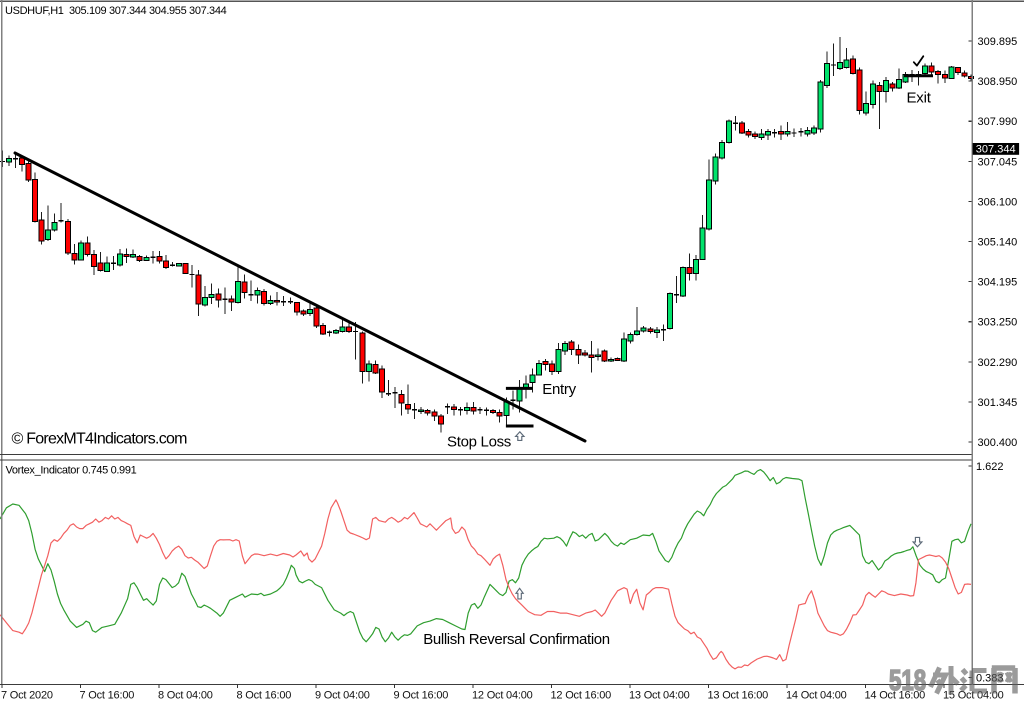 The height and width of the screenshot is (705, 1024). What do you see at coordinates (100, 439) in the screenshot?
I see `svg-text: © ForexMT4Indicators.com` at bounding box center [100, 439].